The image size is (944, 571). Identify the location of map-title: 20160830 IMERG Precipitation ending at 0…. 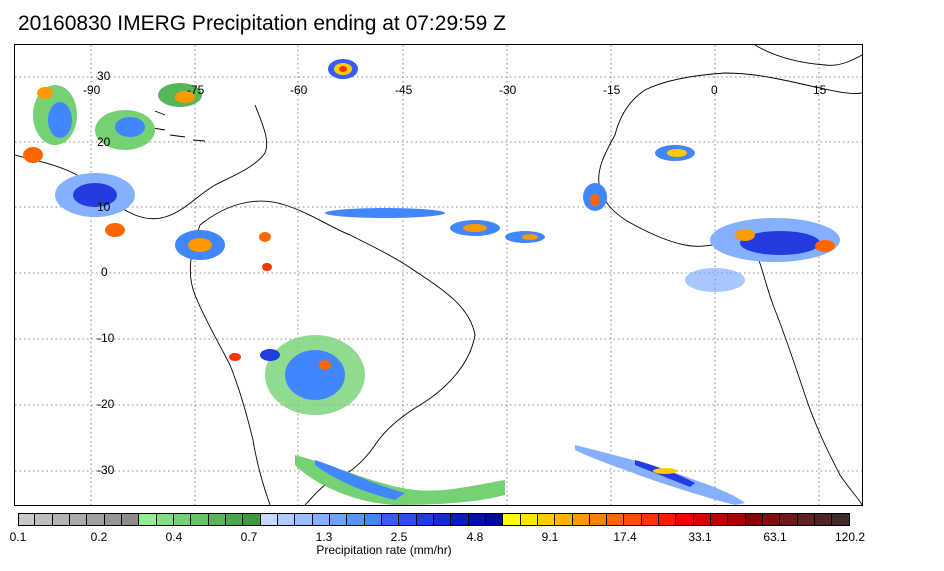
(262, 23).